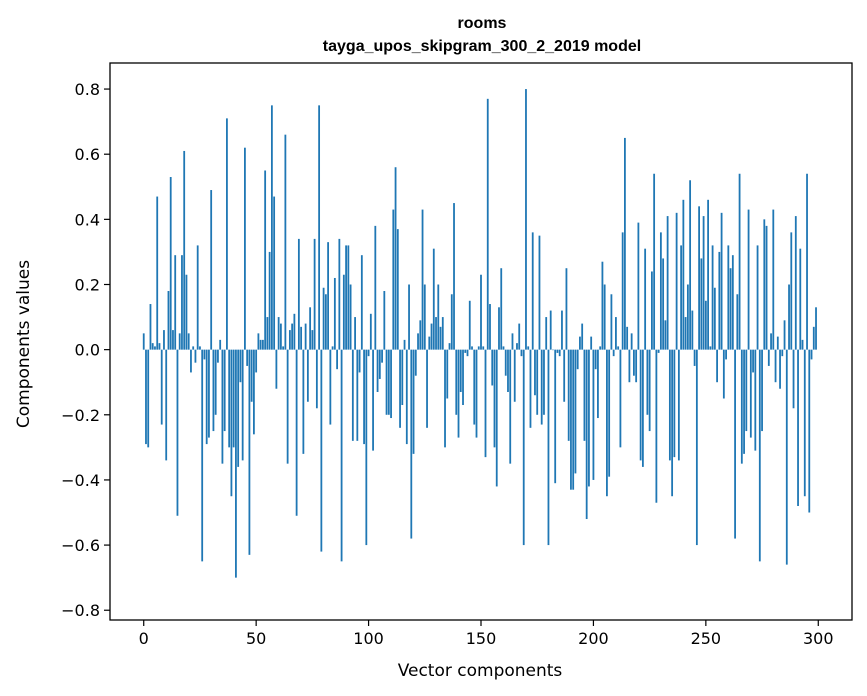  Describe the element at coordinates (482, 23) in the screenshot. I see `chart-title: rooms` at that location.